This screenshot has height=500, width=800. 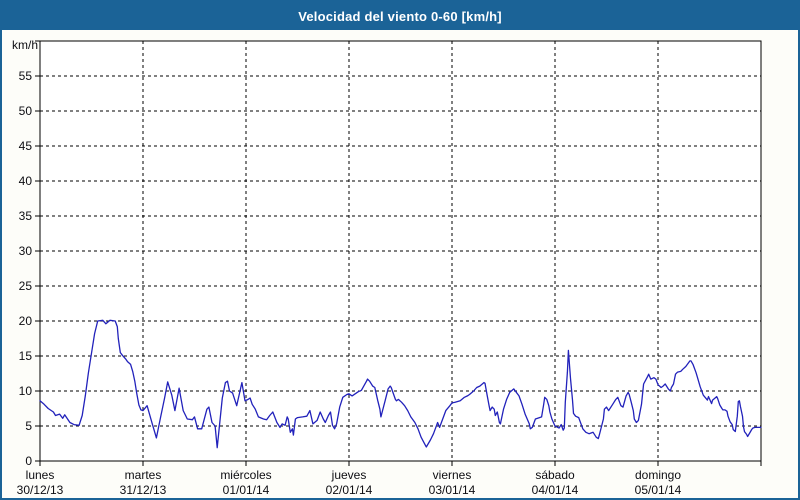 I want to click on x-day-label: jueves, so click(x=349, y=475).